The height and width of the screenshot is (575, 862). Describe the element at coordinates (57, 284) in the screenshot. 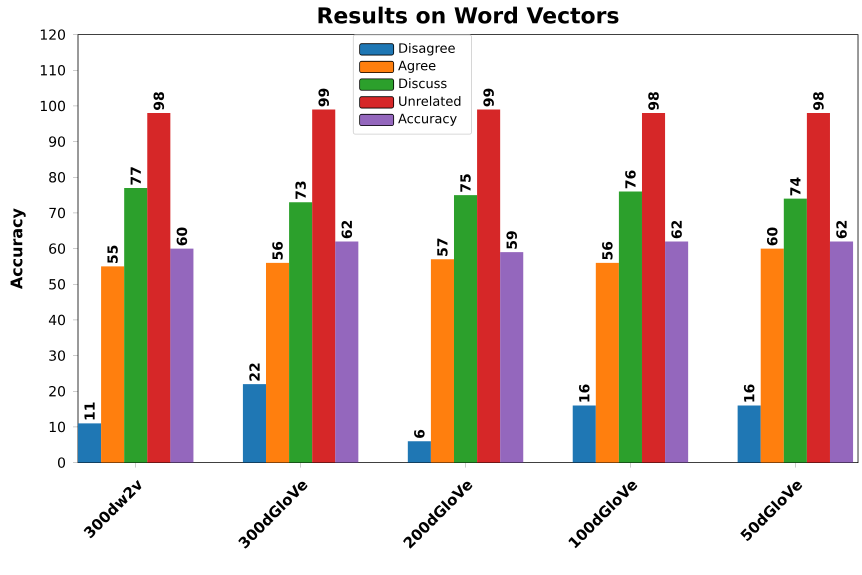

I see `y-tick-label: 50` at that location.